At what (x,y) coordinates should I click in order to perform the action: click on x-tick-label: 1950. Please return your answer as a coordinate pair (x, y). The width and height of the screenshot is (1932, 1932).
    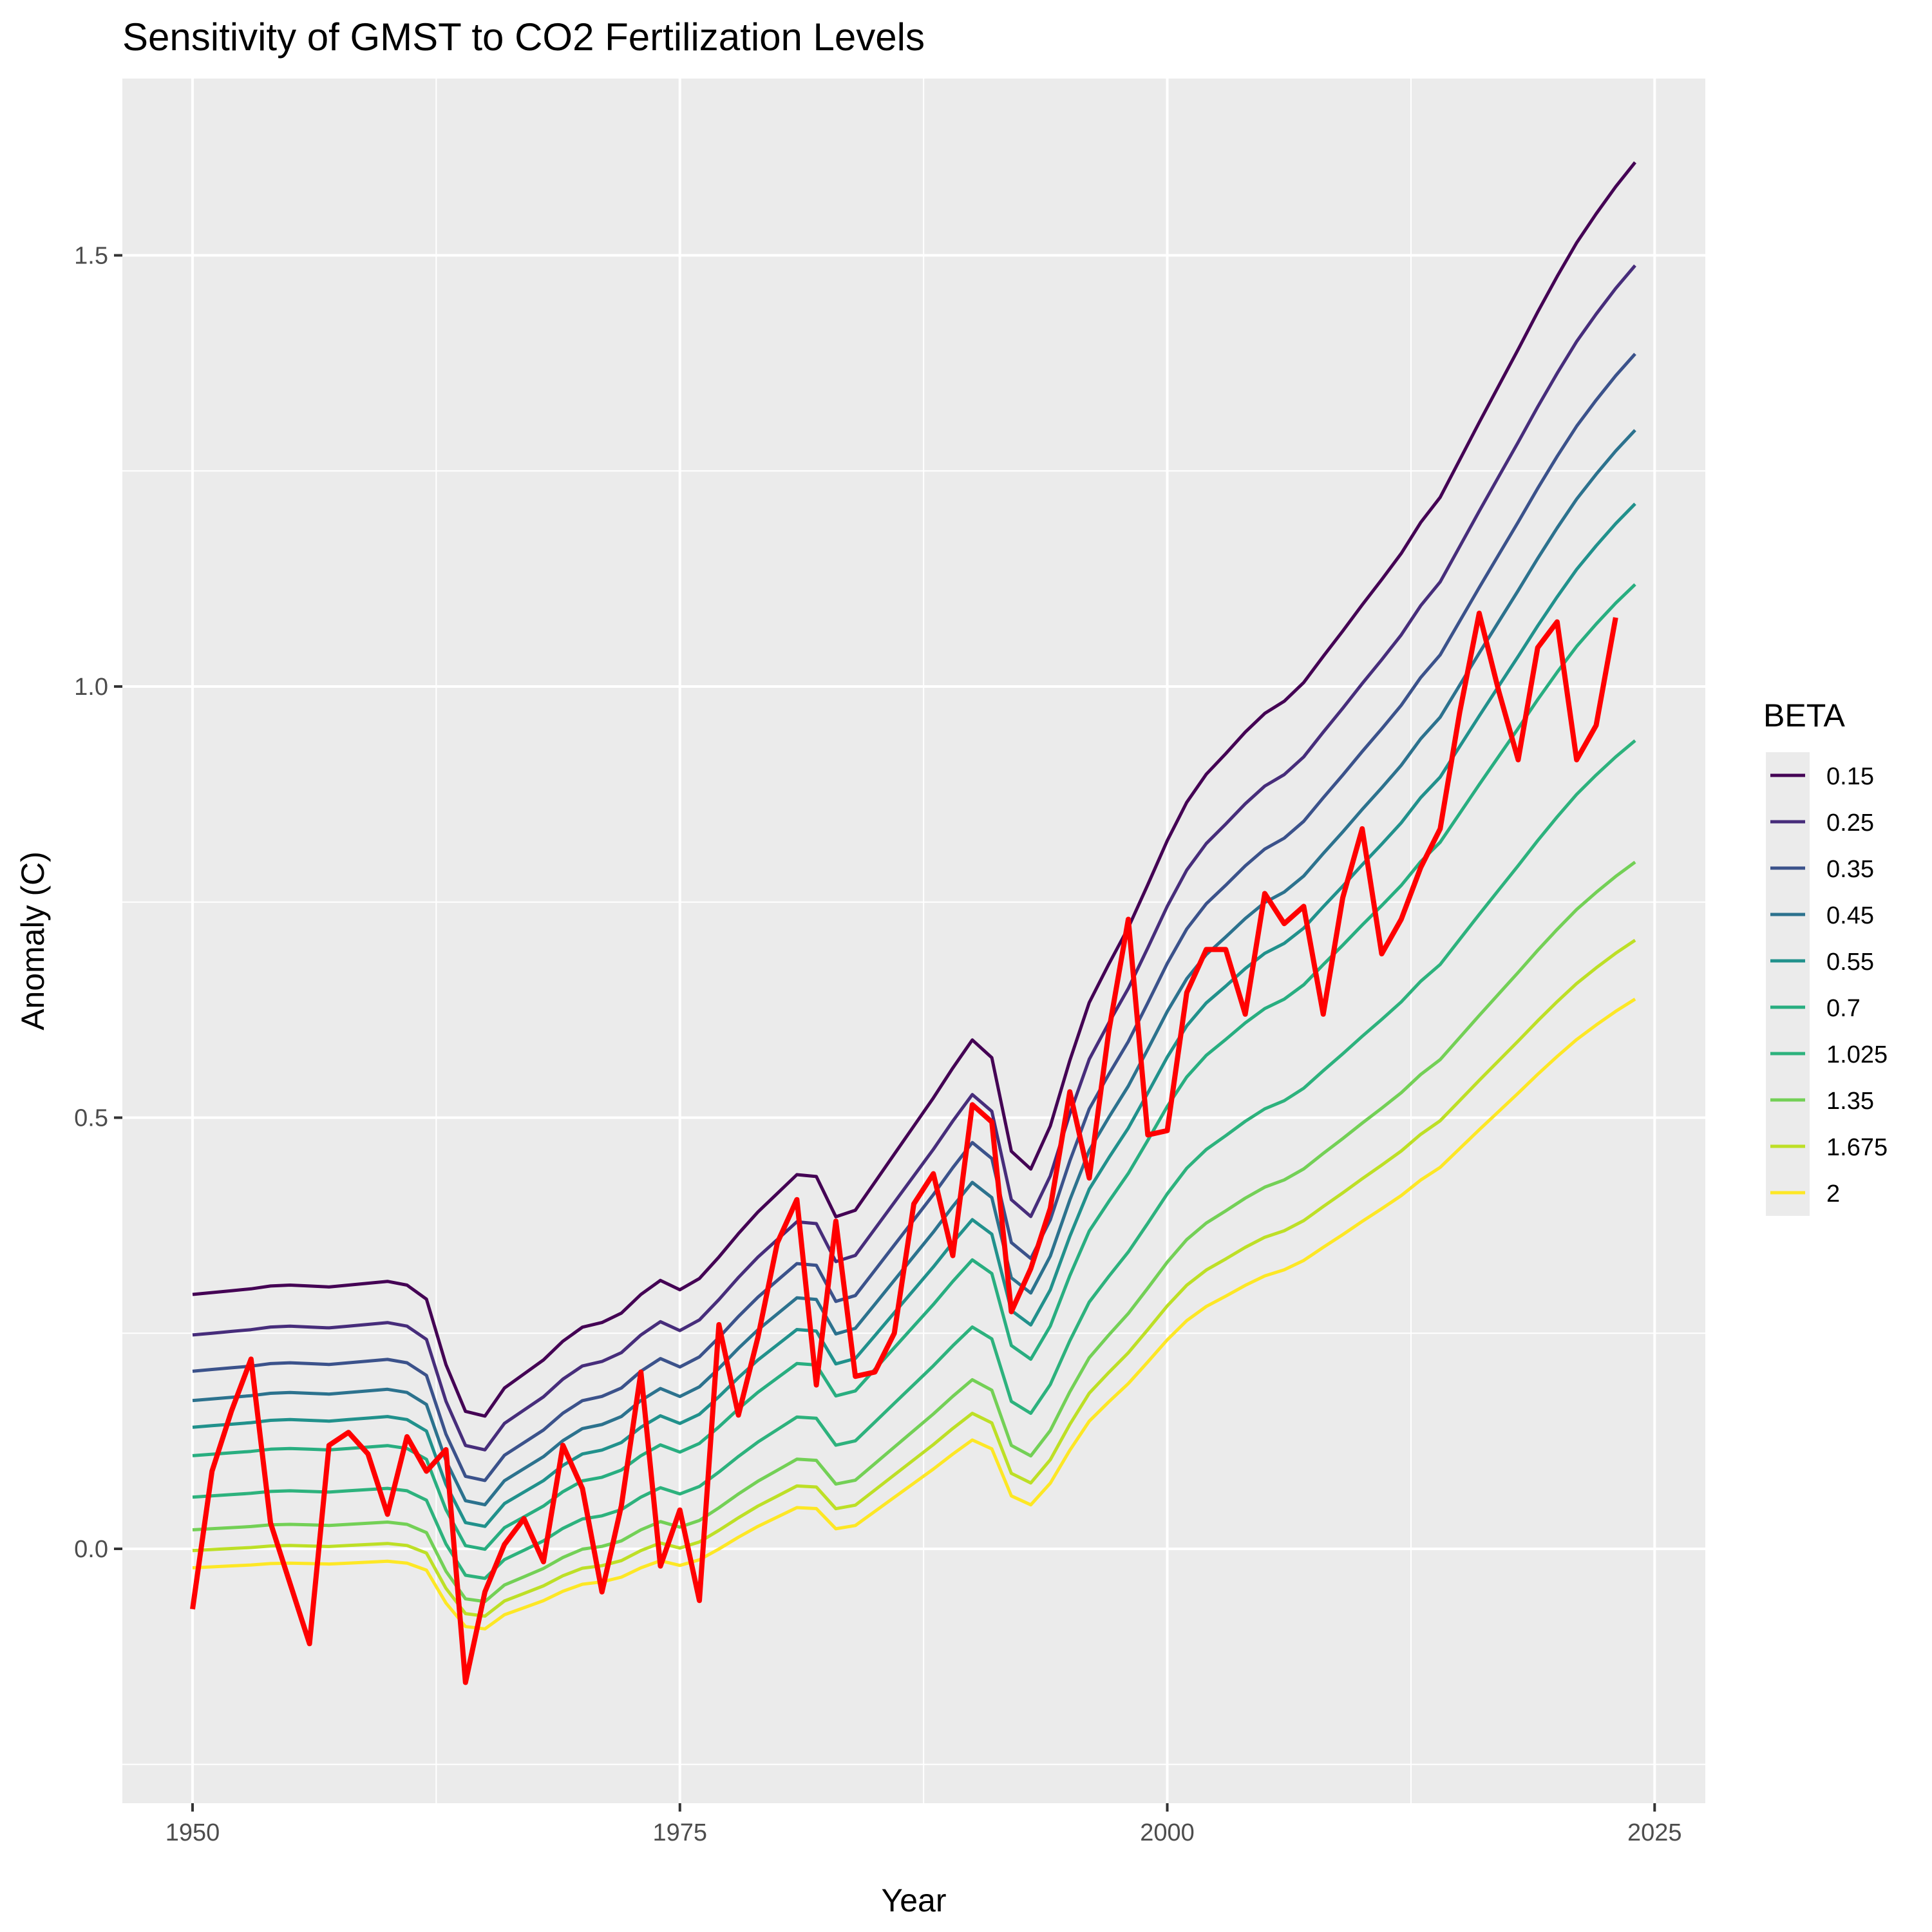
    Looking at the image, I should click on (193, 1832).